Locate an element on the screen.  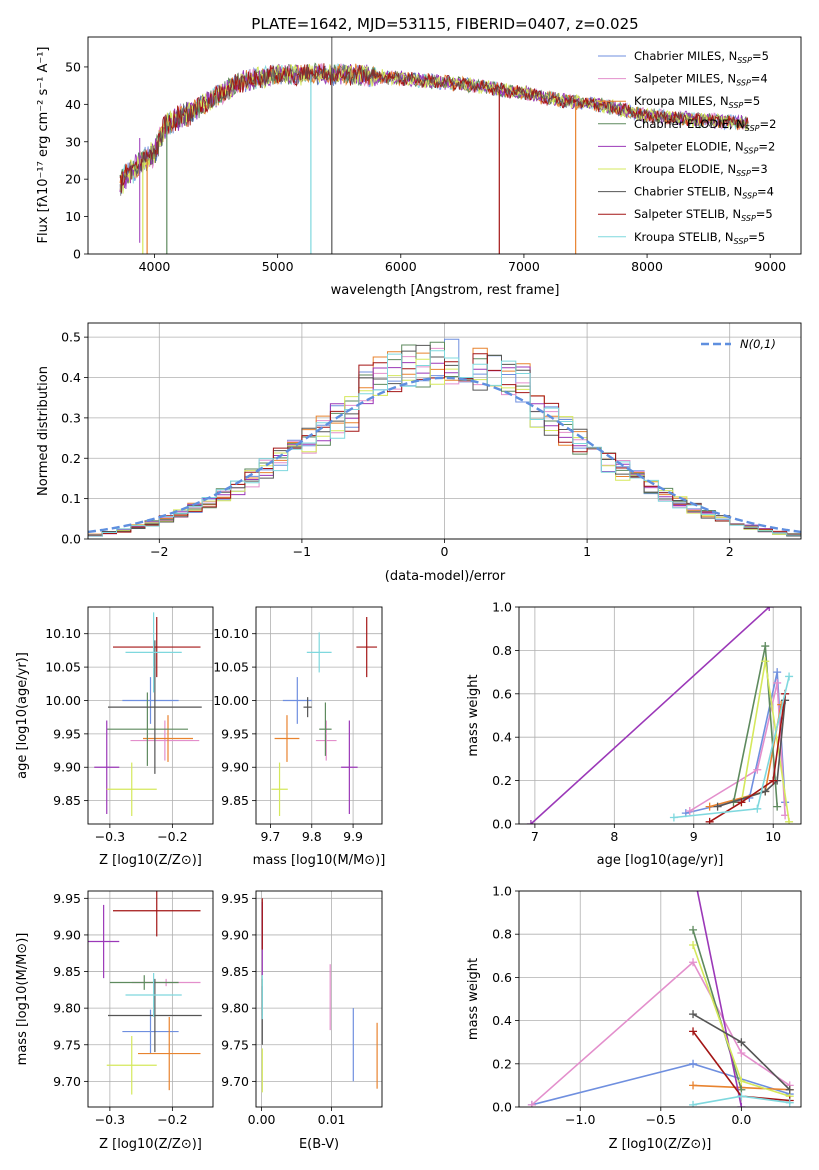
legend-count: =2 is located at coordinates (766, 146).